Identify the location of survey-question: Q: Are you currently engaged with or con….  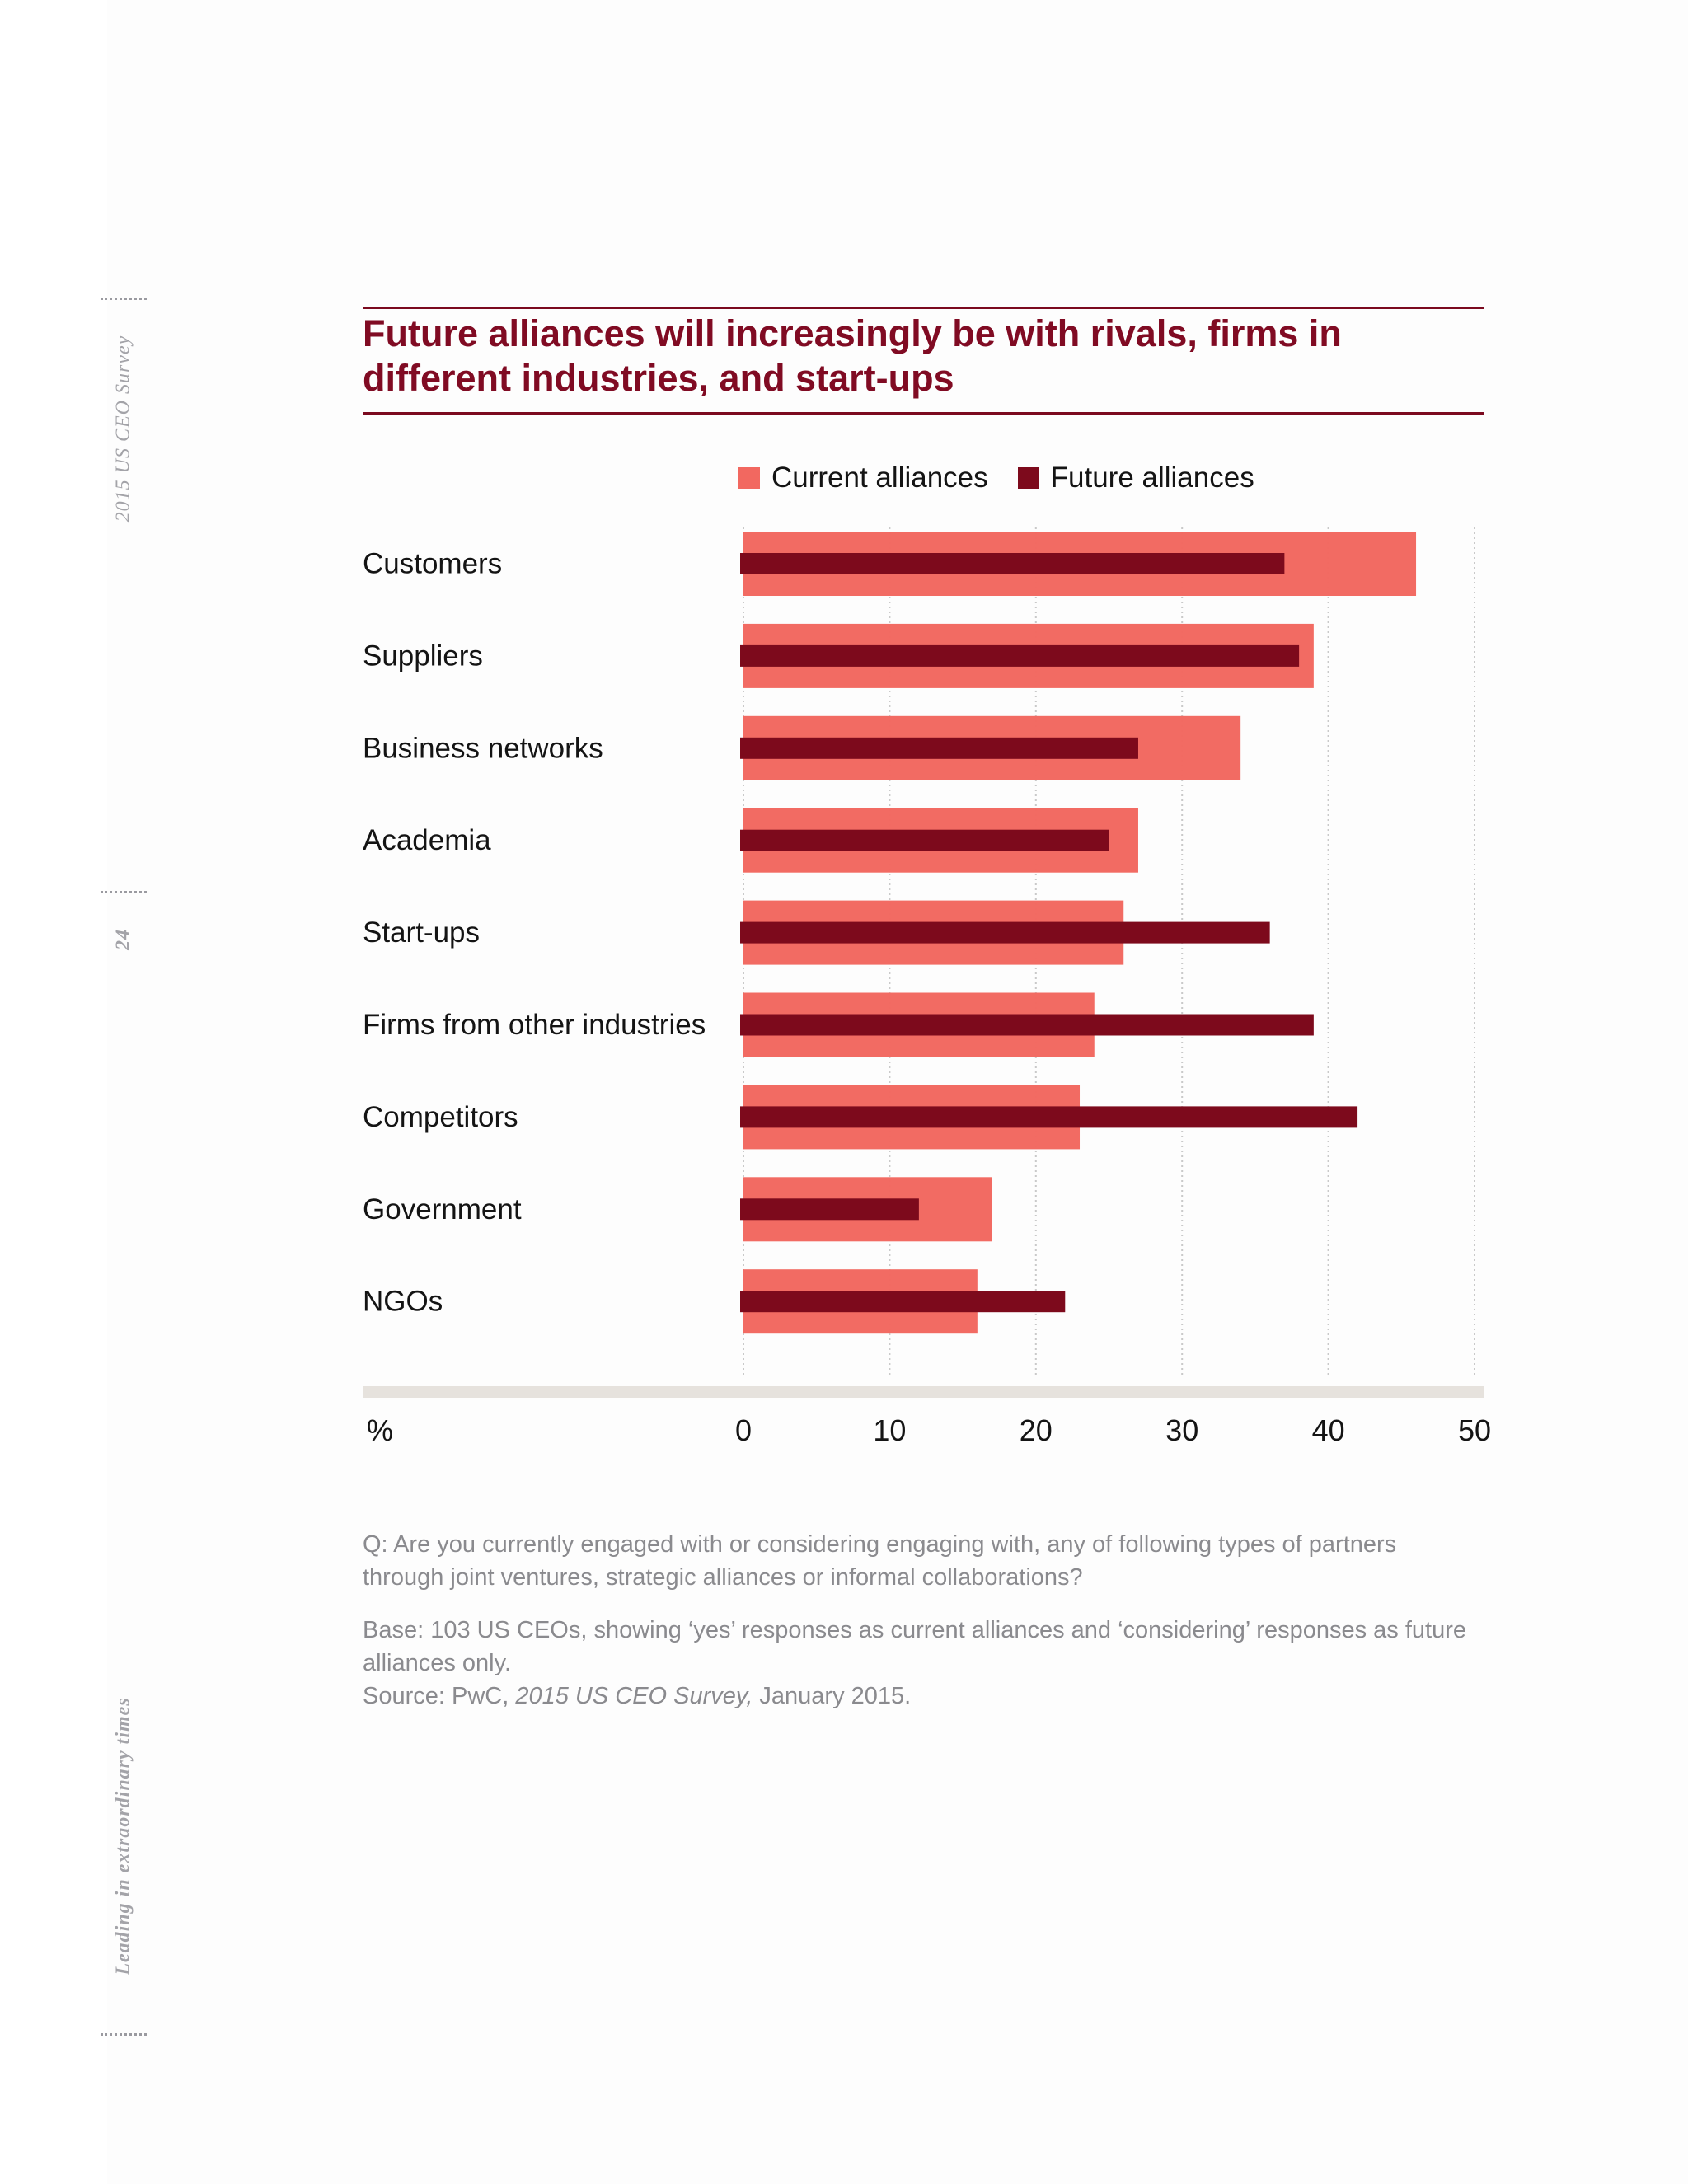
(880, 1561).